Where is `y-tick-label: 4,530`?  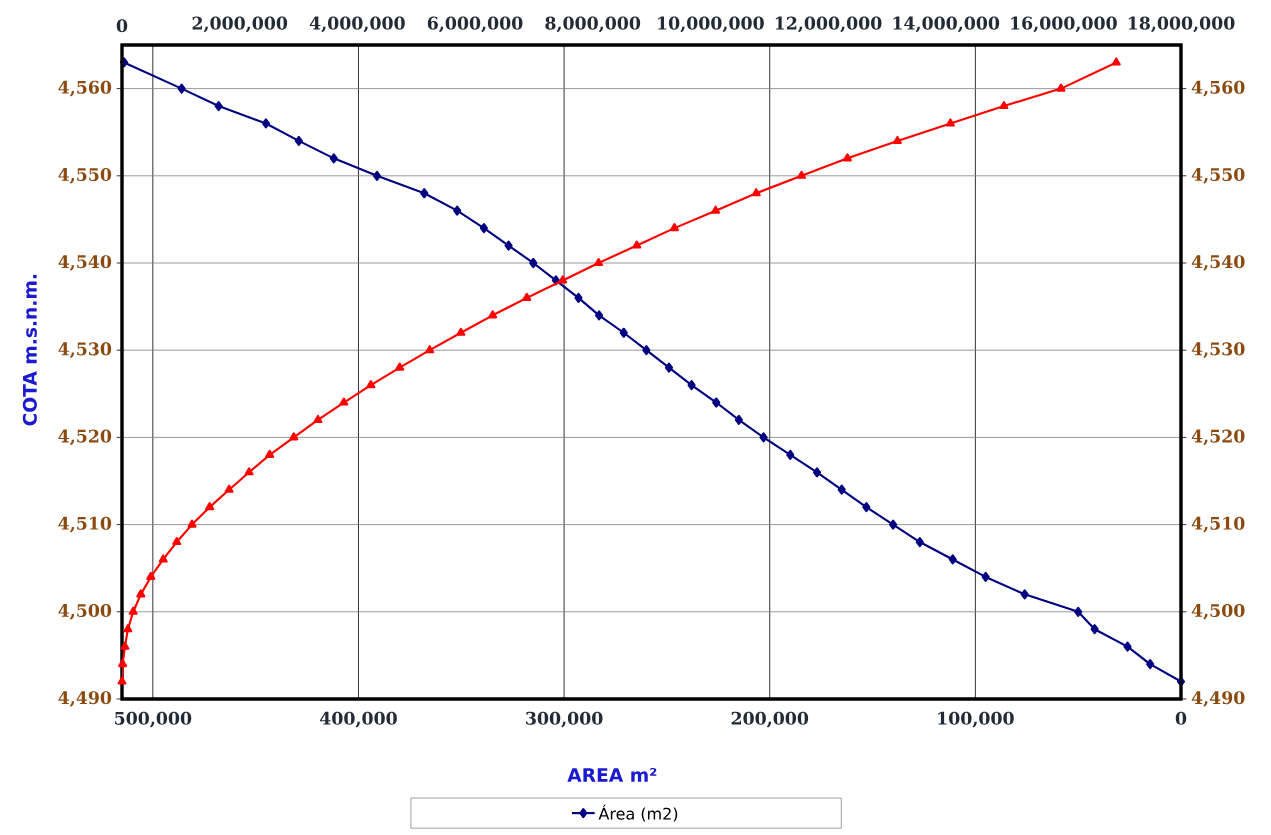
y-tick-label: 4,530 is located at coordinates (85, 350).